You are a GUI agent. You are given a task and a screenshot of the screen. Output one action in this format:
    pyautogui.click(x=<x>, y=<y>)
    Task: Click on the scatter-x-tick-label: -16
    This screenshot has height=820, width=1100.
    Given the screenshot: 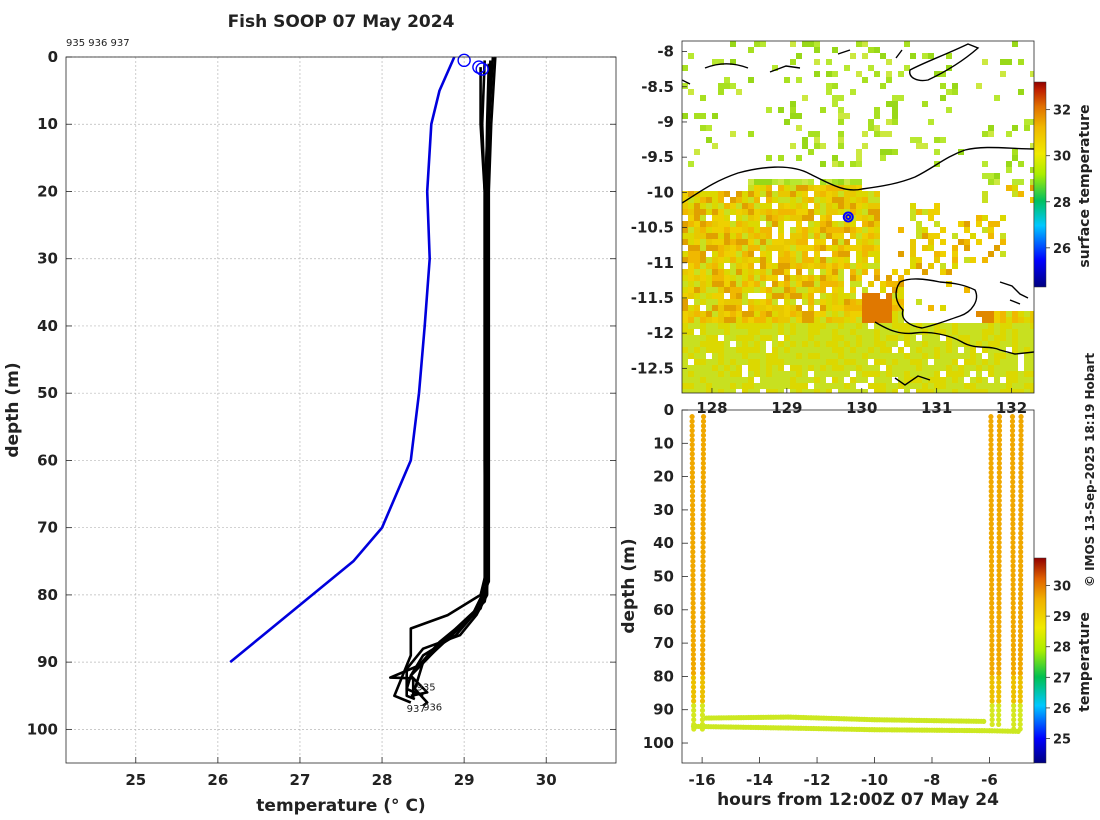 What is the action you would take?
    pyautogui.click(x=702, y=780)
    